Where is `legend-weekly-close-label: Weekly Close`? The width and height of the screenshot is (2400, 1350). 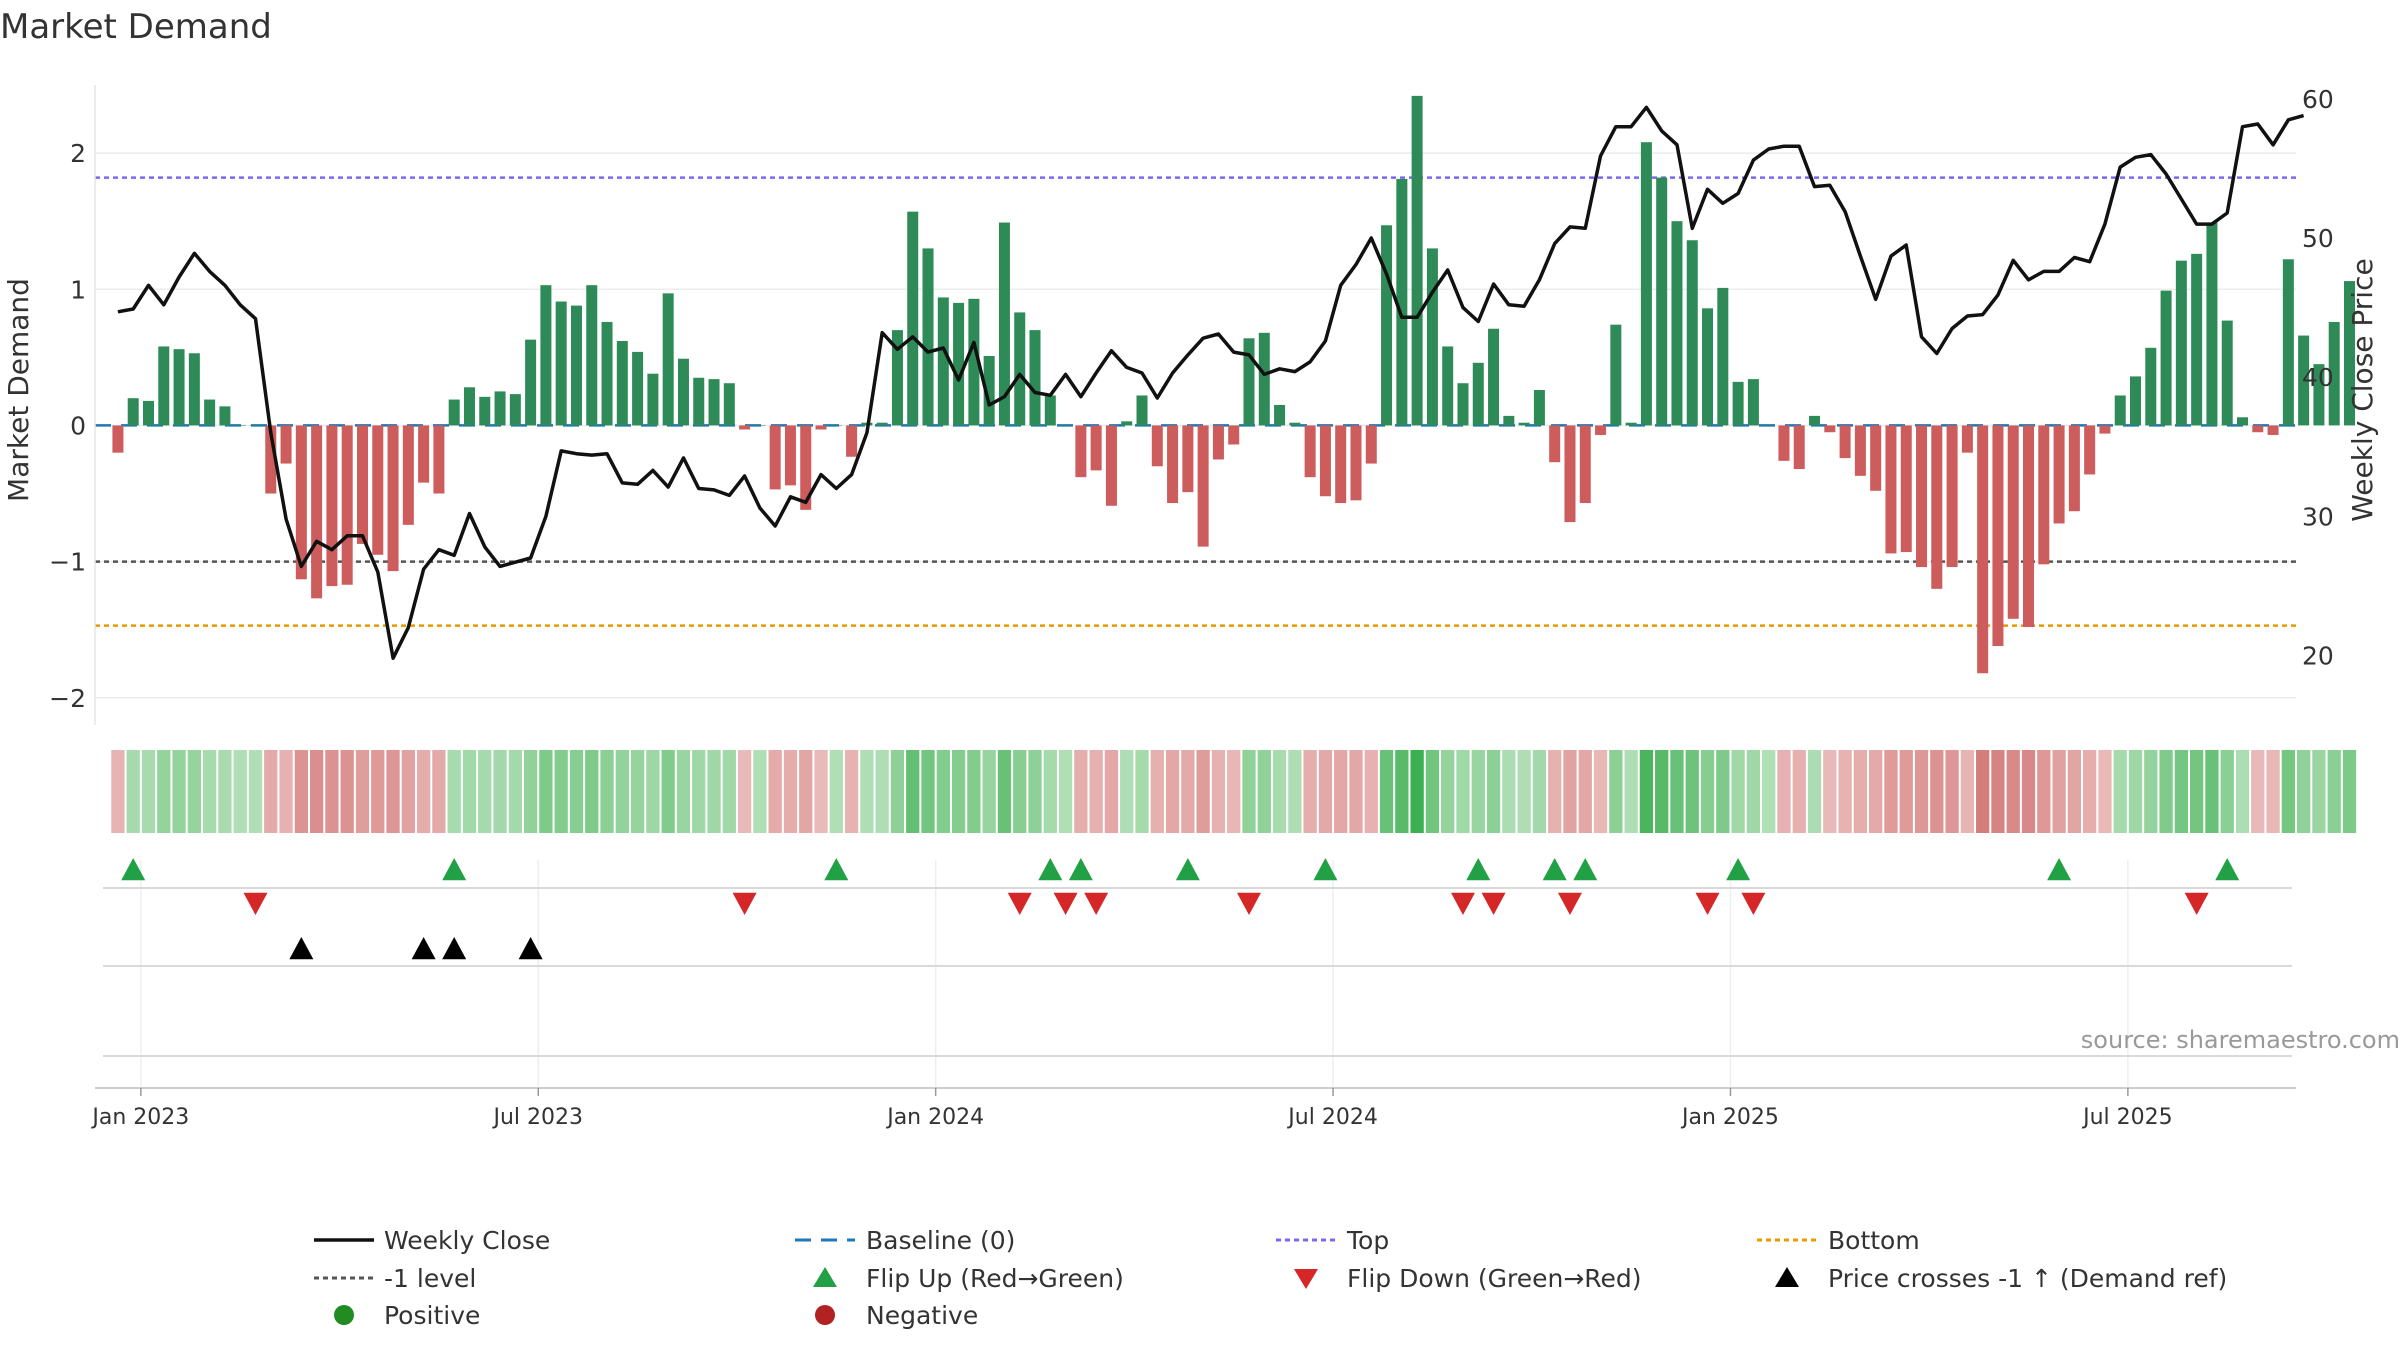
legend-weekly-close-label: Weekly Close is located at coordinates (467, 1240).